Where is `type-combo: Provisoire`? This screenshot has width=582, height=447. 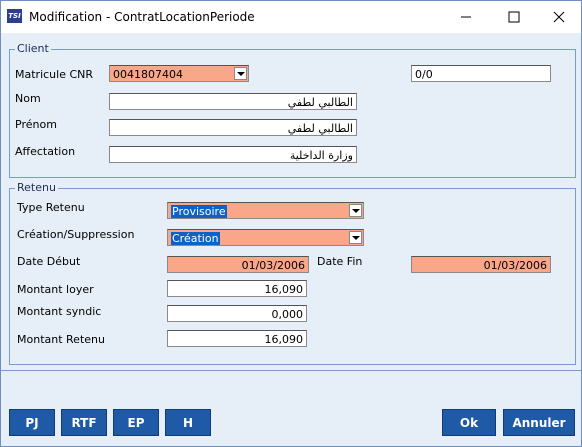
type-combo: Provisoire is located at coordinates (265, 210).